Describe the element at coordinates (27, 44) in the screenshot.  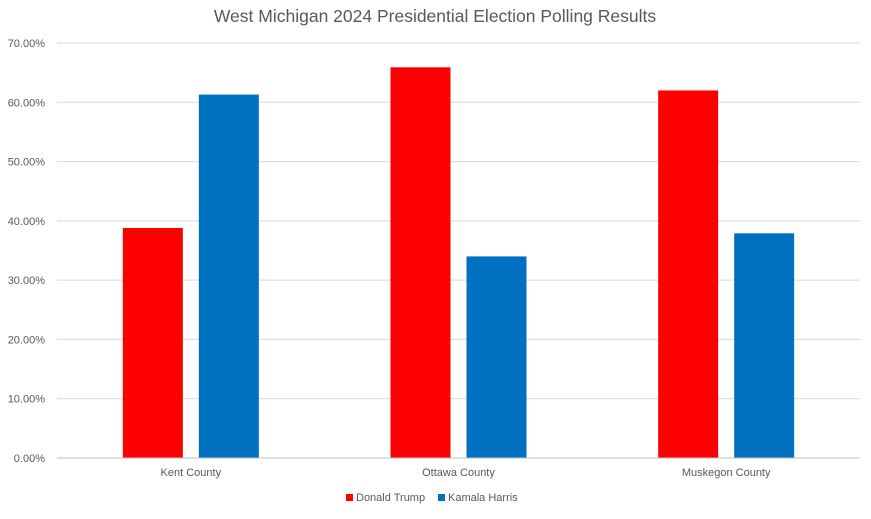
I see `y-tick-label: 70.00%` at that location.